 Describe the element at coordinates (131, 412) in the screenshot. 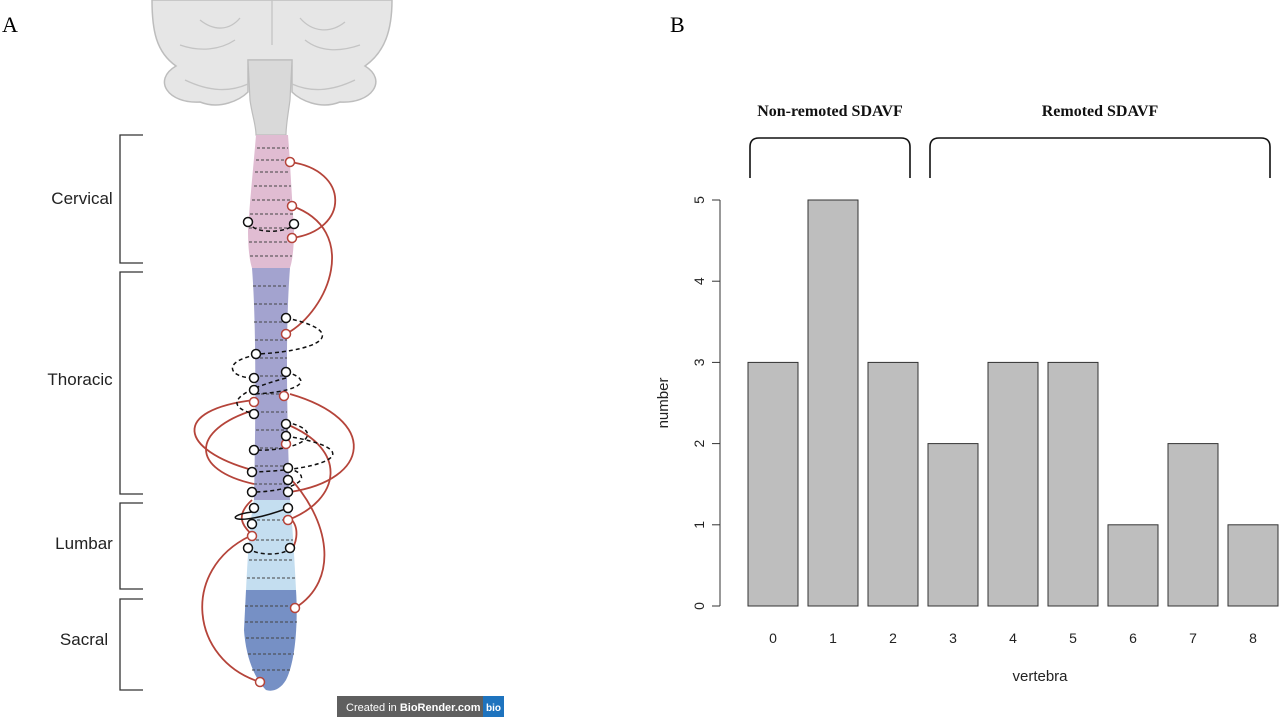

I see `region-brackets` at that location.